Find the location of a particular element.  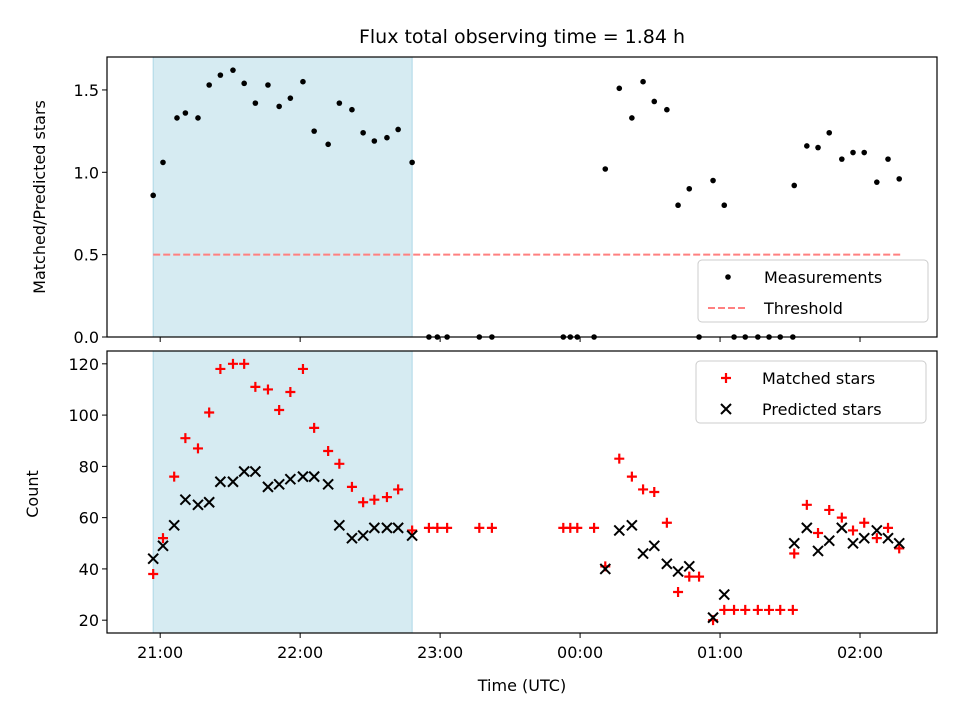

legend-label: Measurements is located at coordinates (823, 277).